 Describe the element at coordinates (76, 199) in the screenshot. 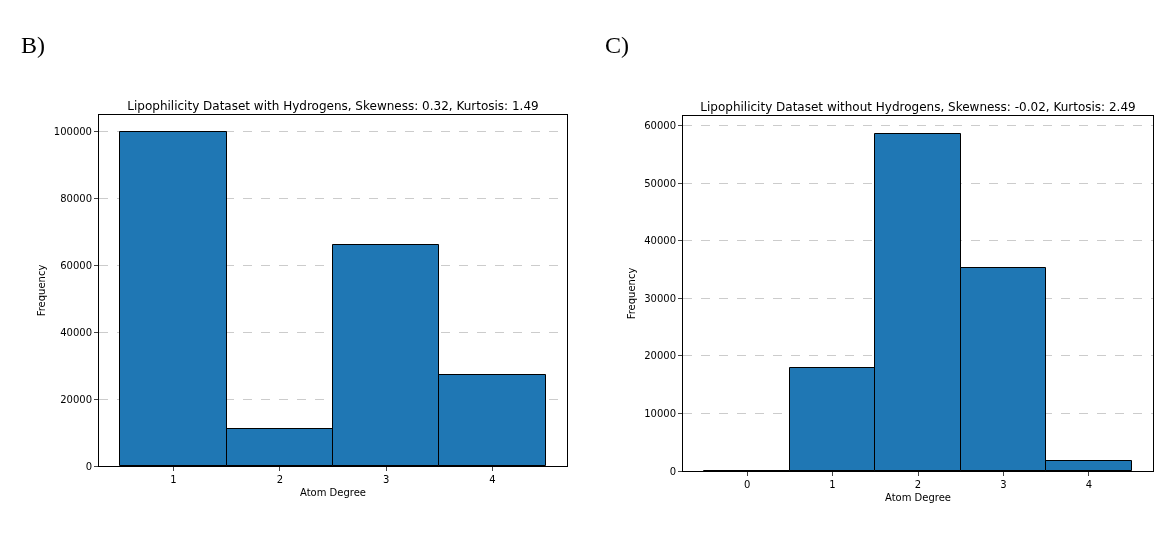

I see `y-tick-label: 80000` at that location.